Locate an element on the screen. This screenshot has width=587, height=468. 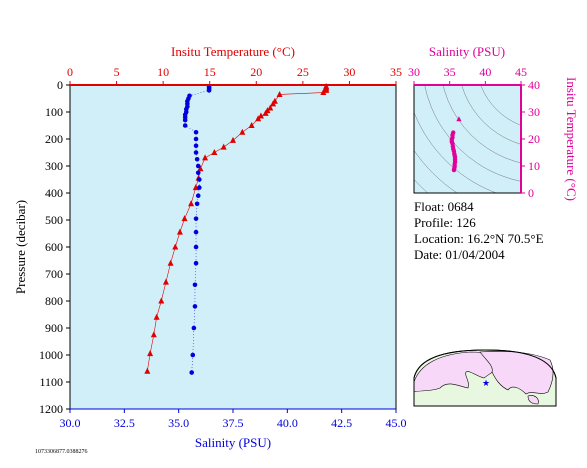
pressure-tick-label: 400 is located at coordinates (54, 193).